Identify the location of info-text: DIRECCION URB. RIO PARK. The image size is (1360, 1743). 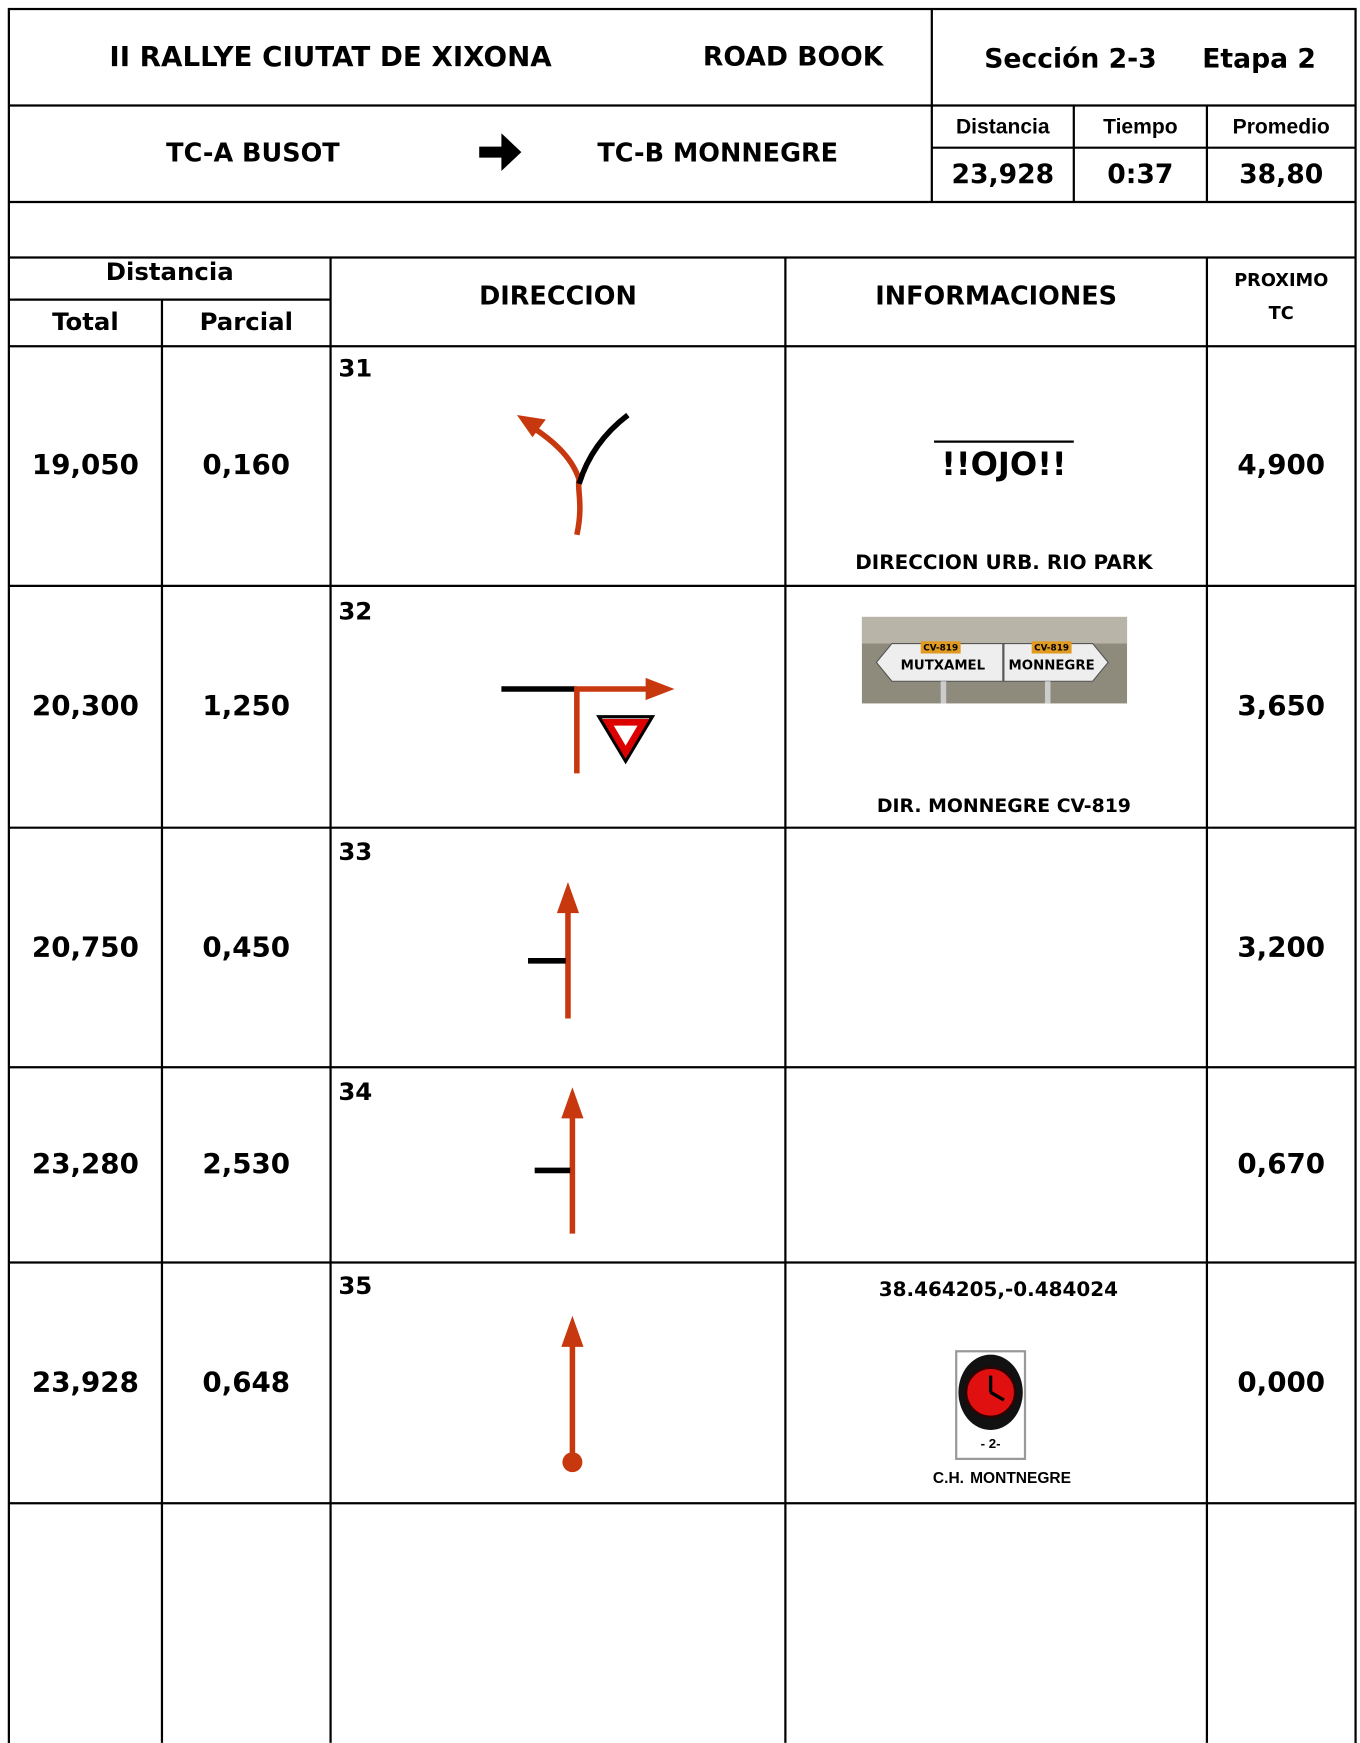
(1004, 562).